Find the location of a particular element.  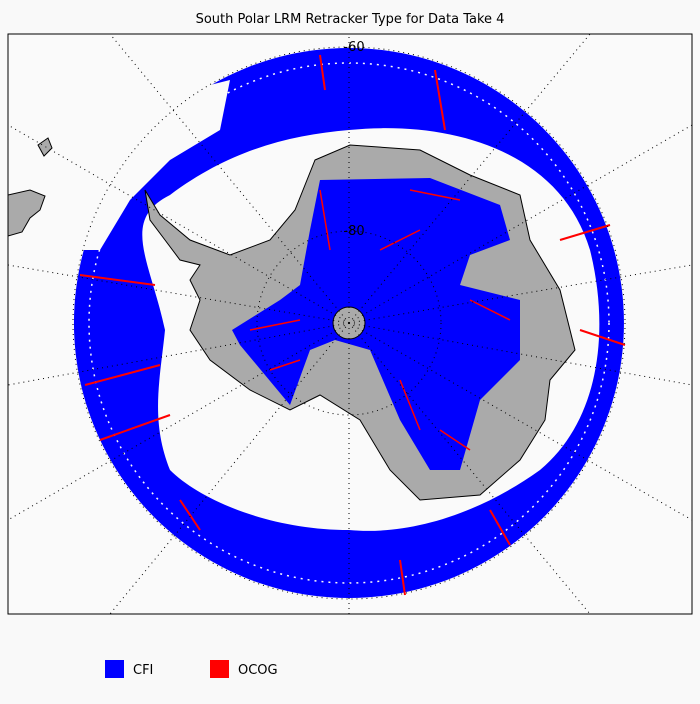

latitude-label: -80 is located at coordinates (353, 231).